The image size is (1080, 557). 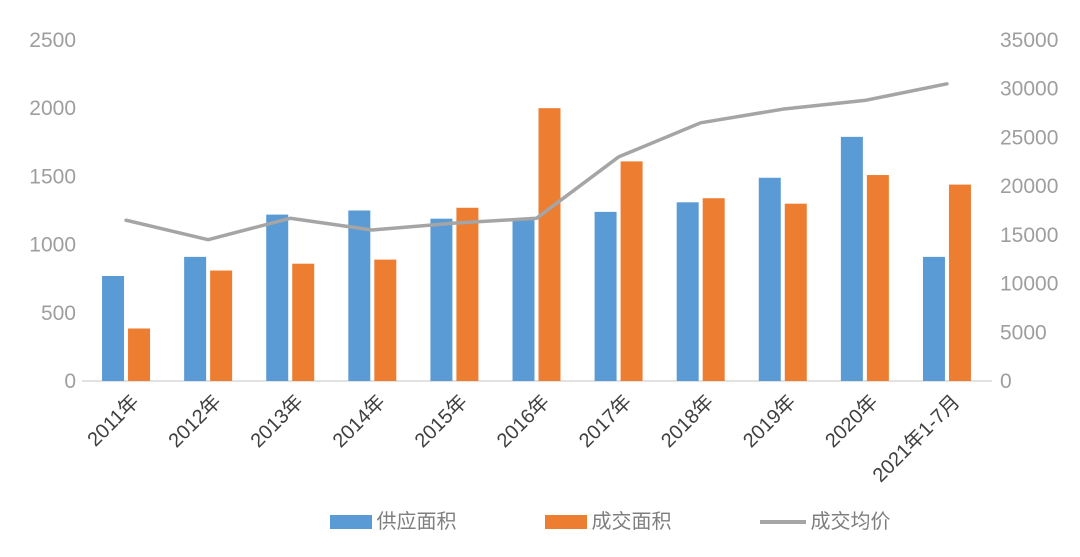 What do you see at coordinates (221, 325) in the screenshot?
I see `bar-成交面积-2012年` at bounding box center [221, 325].